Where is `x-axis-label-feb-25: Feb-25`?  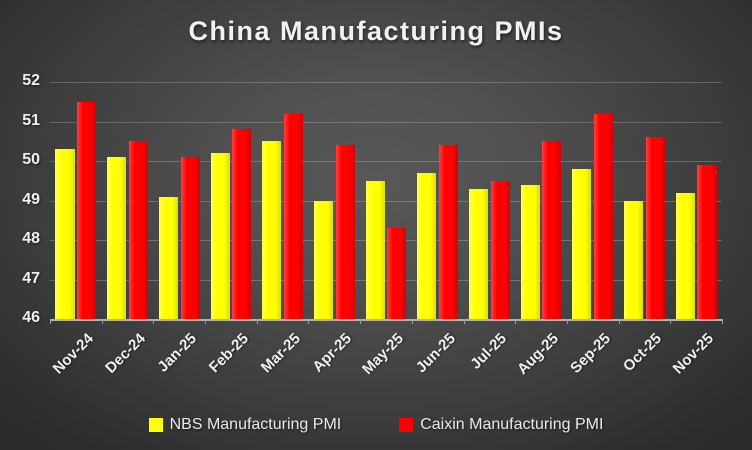 x-axis-label-feb-25: Feb-25 is located at coordinates (228, 353).